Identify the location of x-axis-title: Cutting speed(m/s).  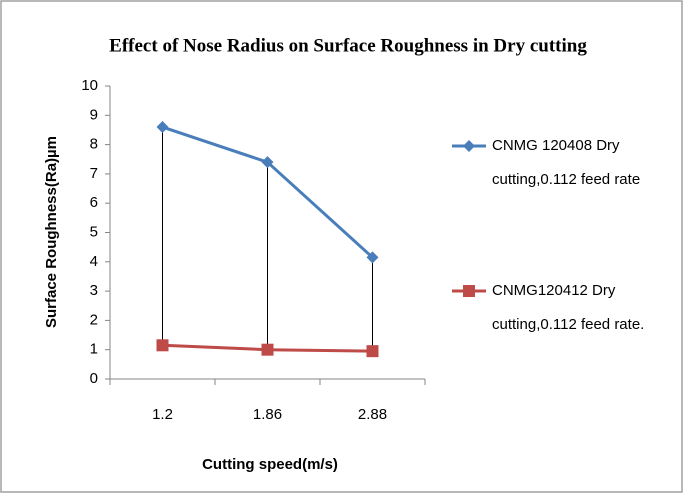
(270, 464).